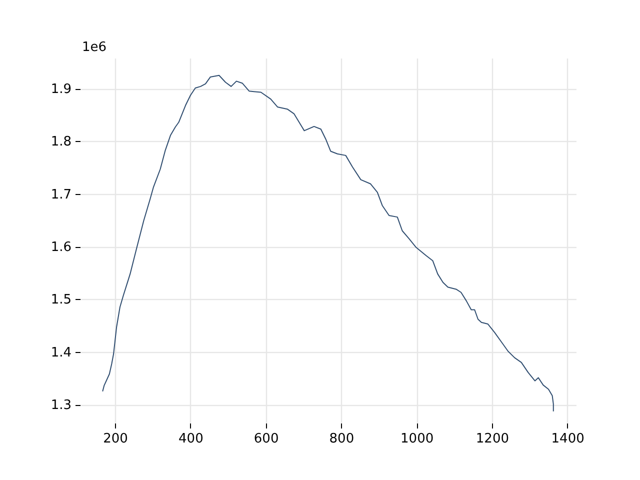 This screenshot has height=480, width=640. Describe the element at coordinates (61, 406) in the screenshot. I see `y-tick-label: 1.3` at that location.